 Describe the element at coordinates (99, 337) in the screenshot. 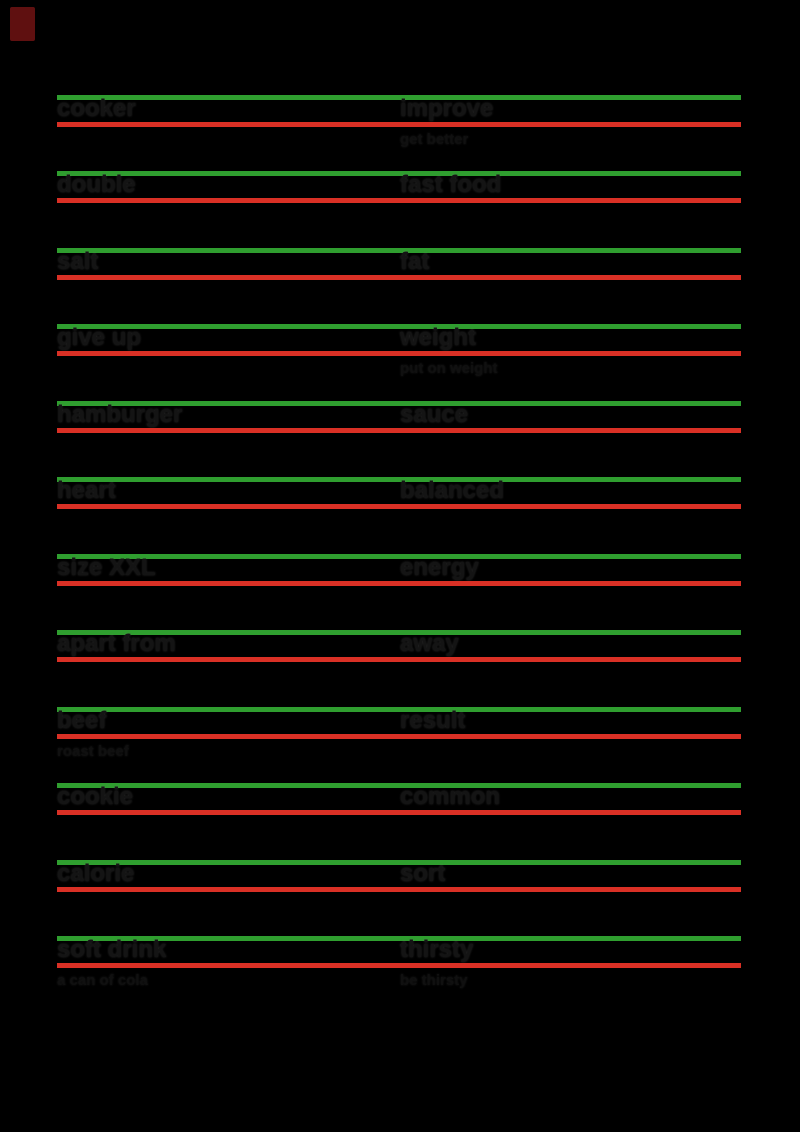

I see `vocab-term-left: give up` at that location.